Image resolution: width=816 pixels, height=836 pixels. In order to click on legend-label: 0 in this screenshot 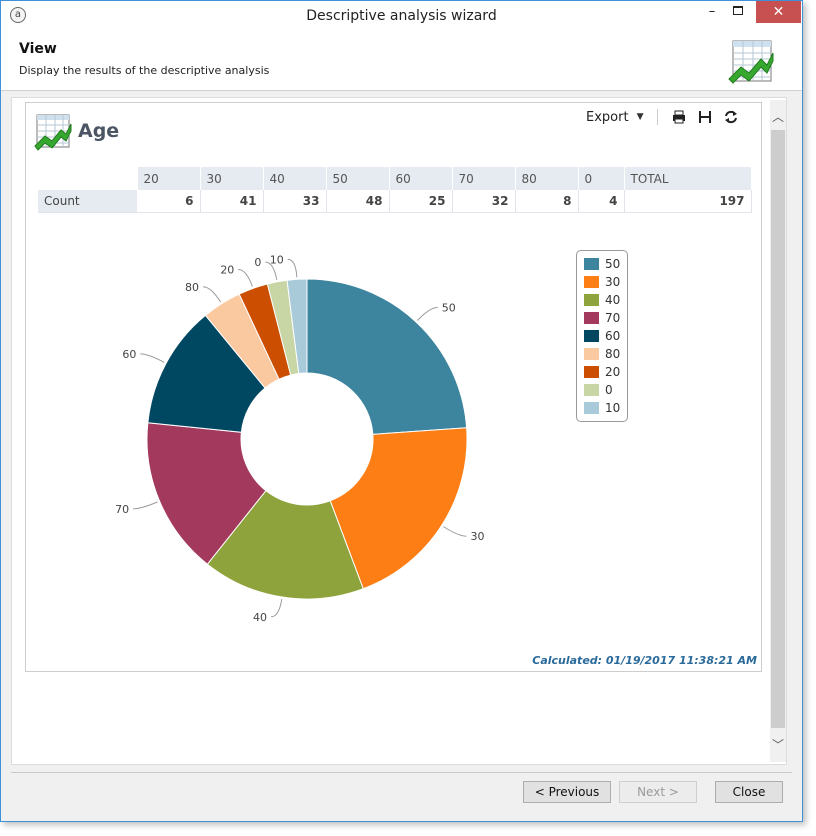, I will do `click(609, 390)`.